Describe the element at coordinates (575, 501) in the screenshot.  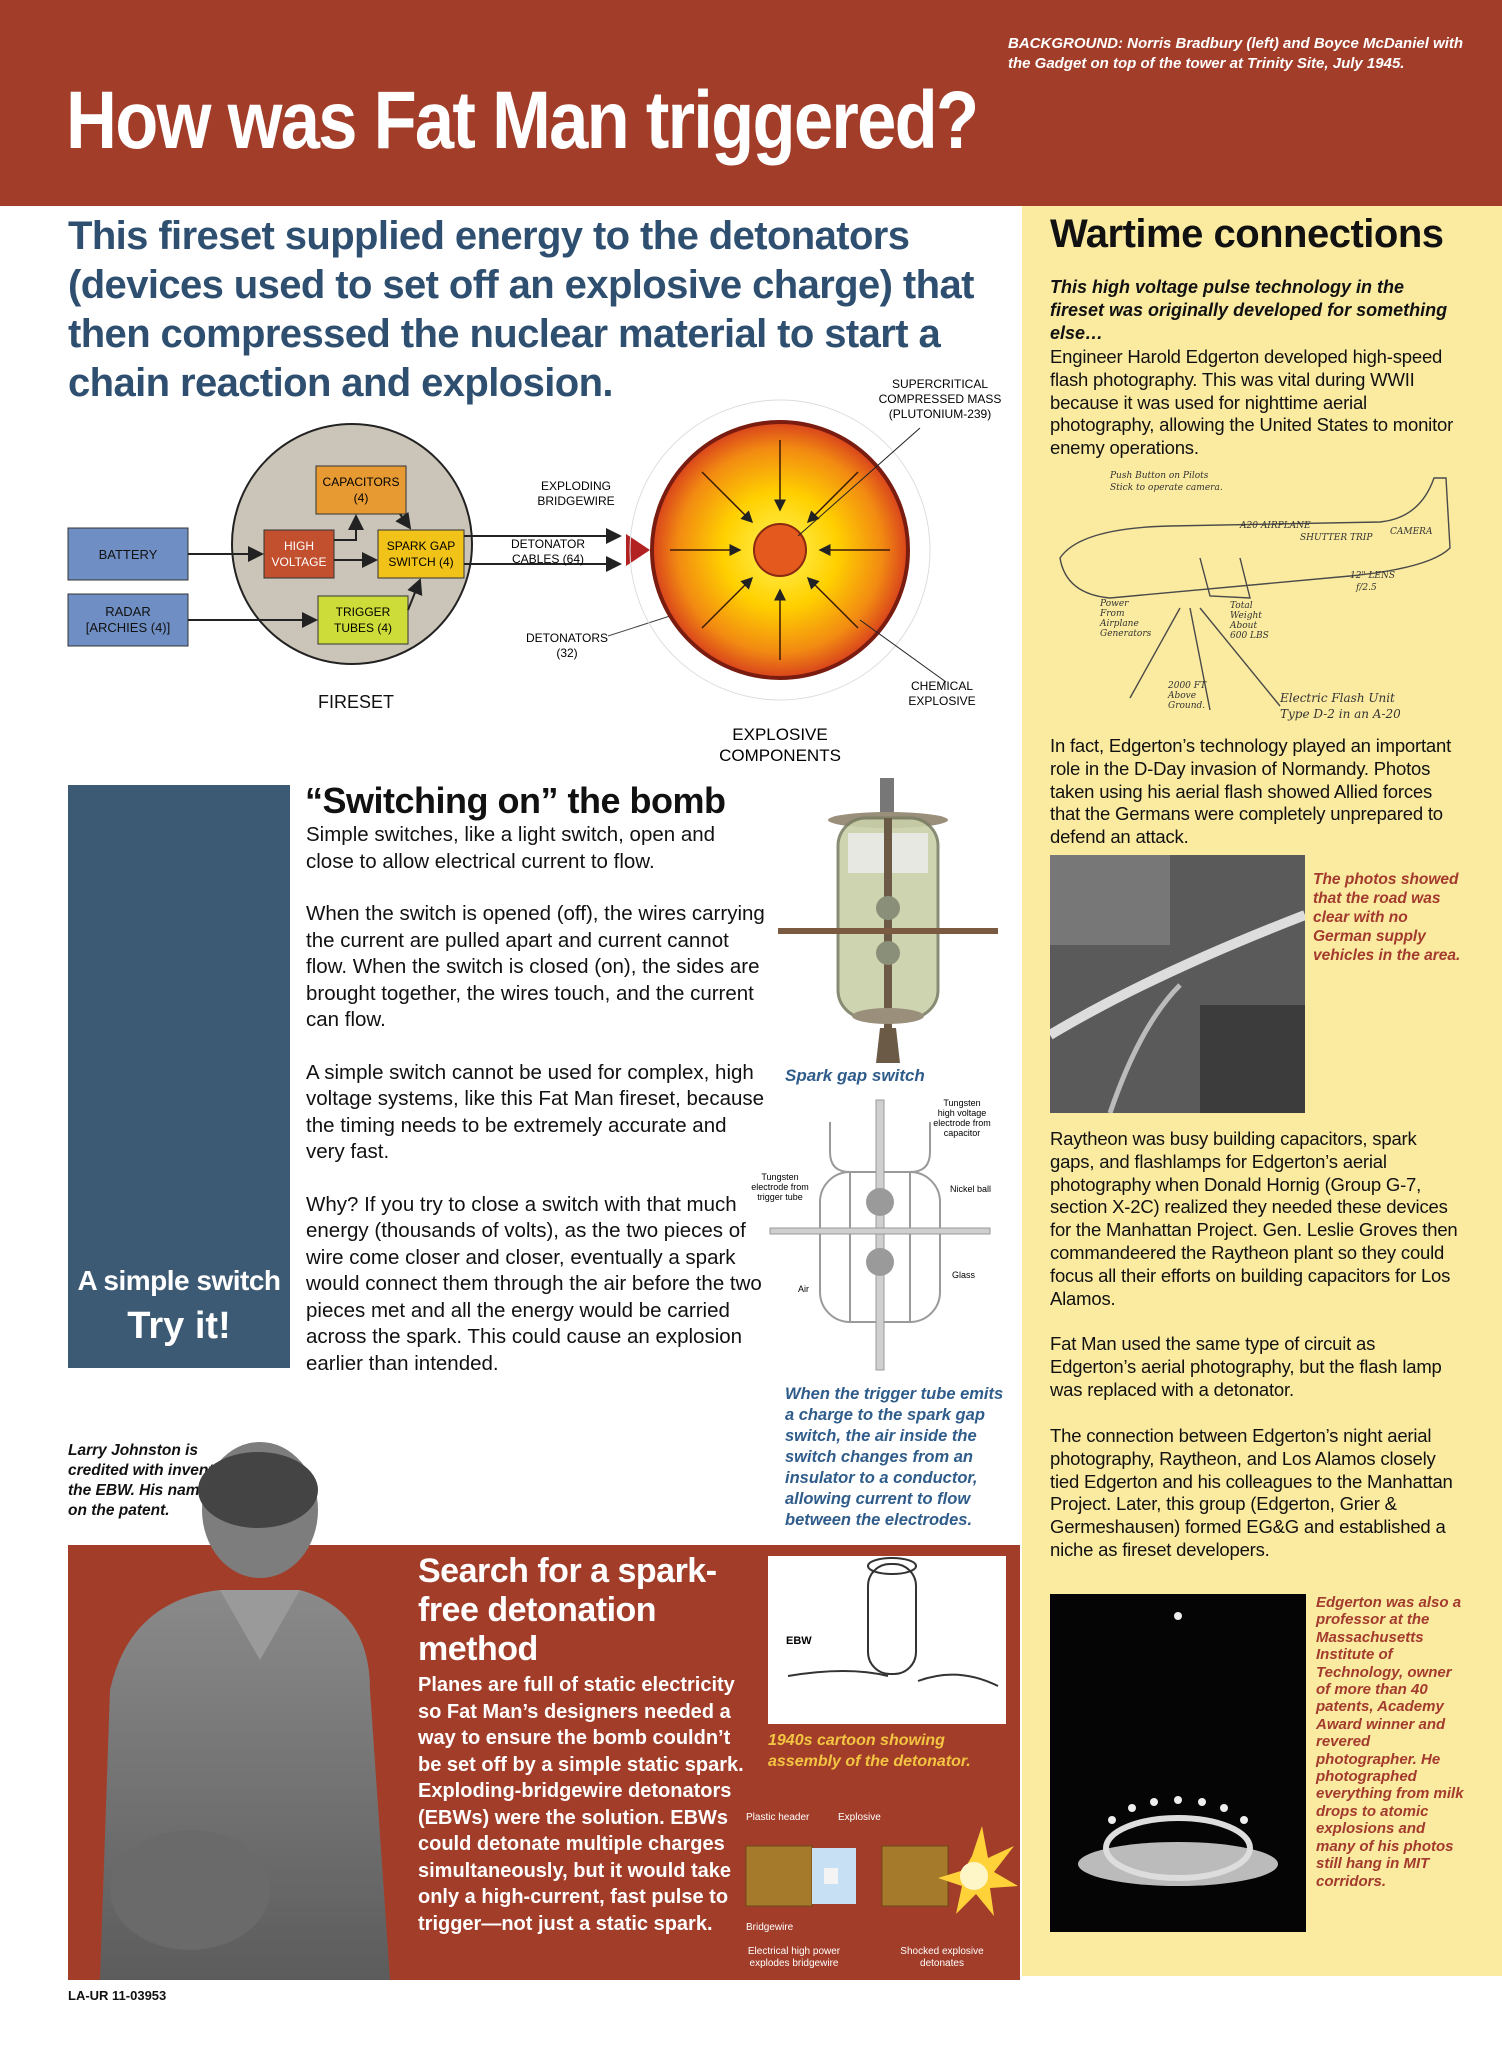
I see `exploding-label-2: BRIDGEWIRE` at that location.